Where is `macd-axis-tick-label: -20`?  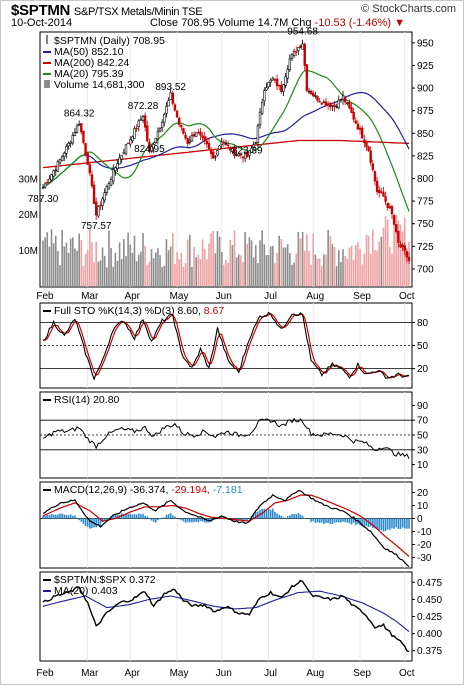
macd-axis-tick-label: -20 is located at coordinates (424, 545).